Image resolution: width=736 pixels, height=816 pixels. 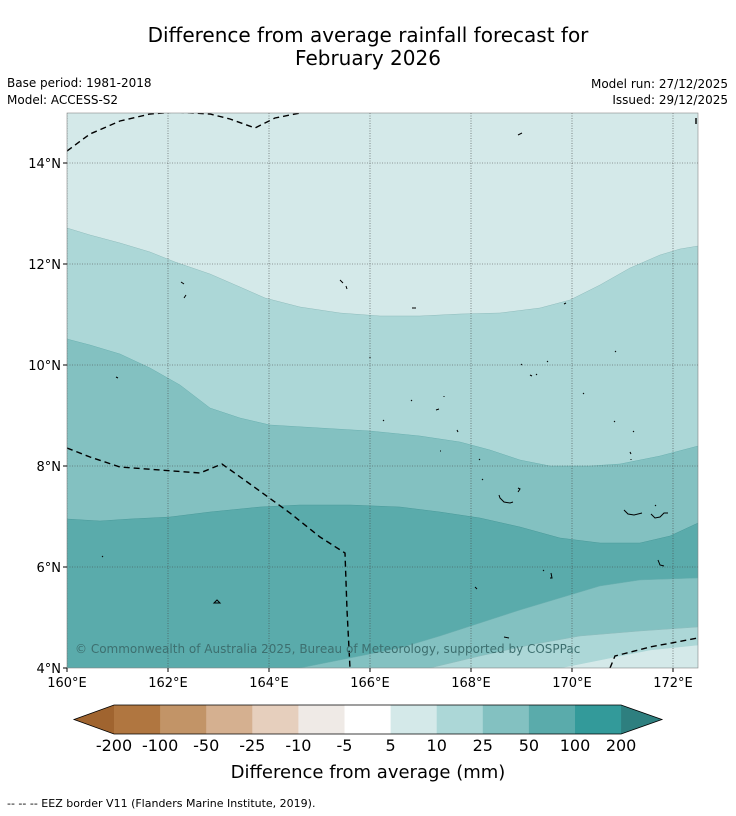 What do you see at coordinates (368, 58) in the screenshot?
I see `map-title-line2: February 2026` at bounding box center [368, 58].